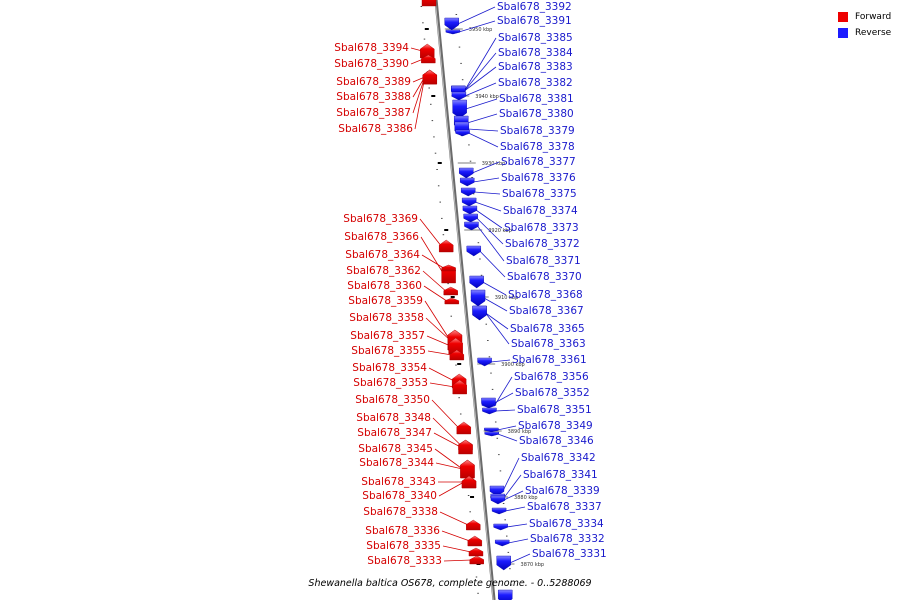 This screenshot has height=600, width=900. What do you see at coordinates (548, 344) in the screenshot?
I see `gene-label-Sbal678_3363: Sbal678_3363` at bounding box center [548, 344].